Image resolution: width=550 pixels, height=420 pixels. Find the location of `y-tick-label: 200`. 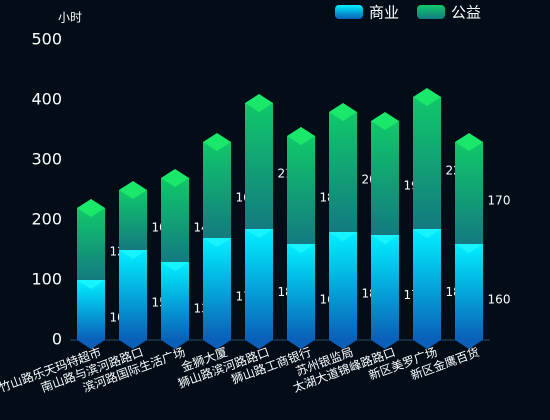

y-tick-label: 200 is located at coordinates (46, 219).